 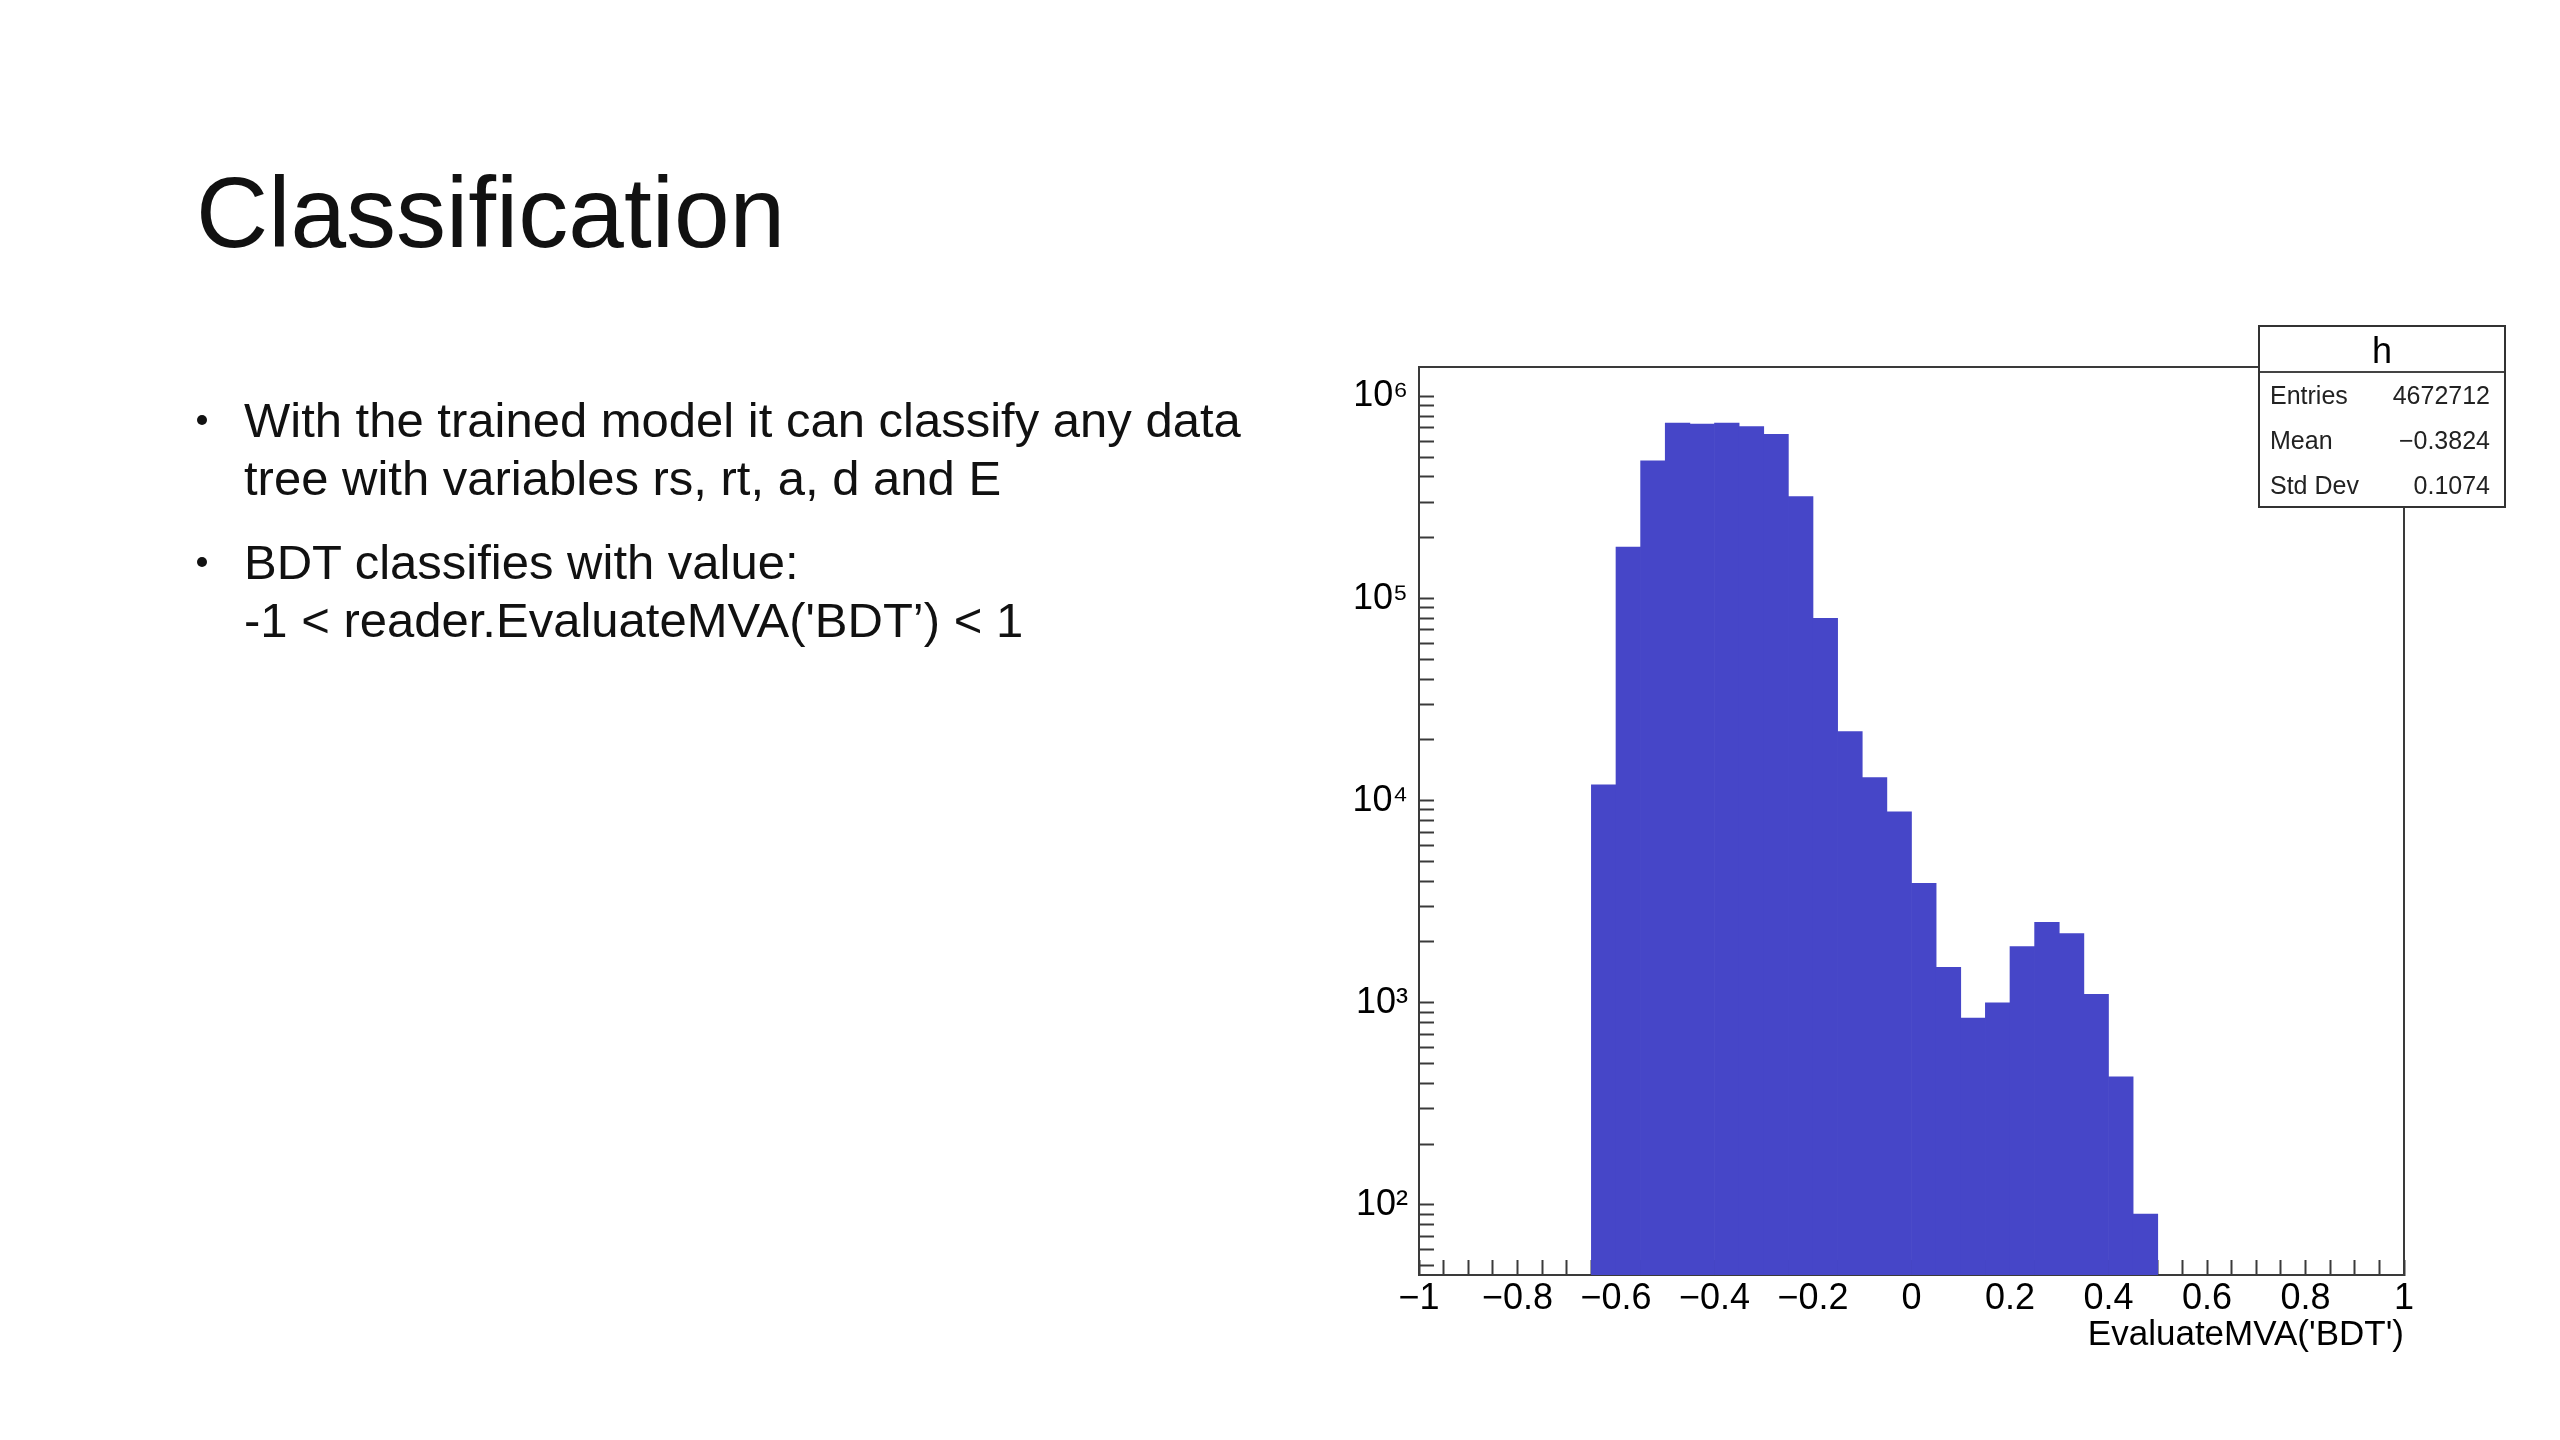 What do you see at coordinates (1616, 1296) in the screenshot?
I see `x-tick-label: −0.6` at bounding box center [1616, 1296].